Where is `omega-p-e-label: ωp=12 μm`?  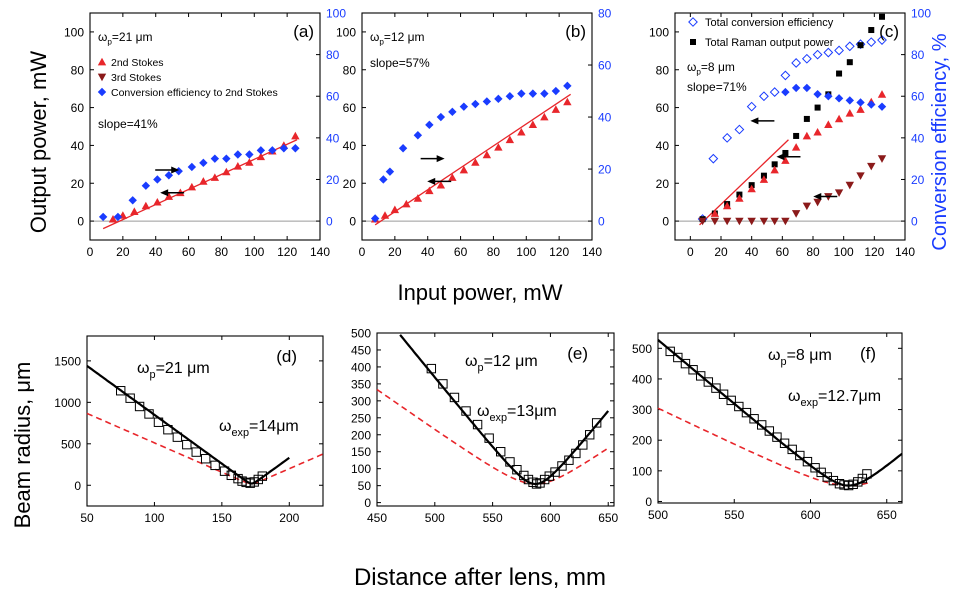 omega-p-e-label: ωp=12 μm is located at coordinates (501, 363).